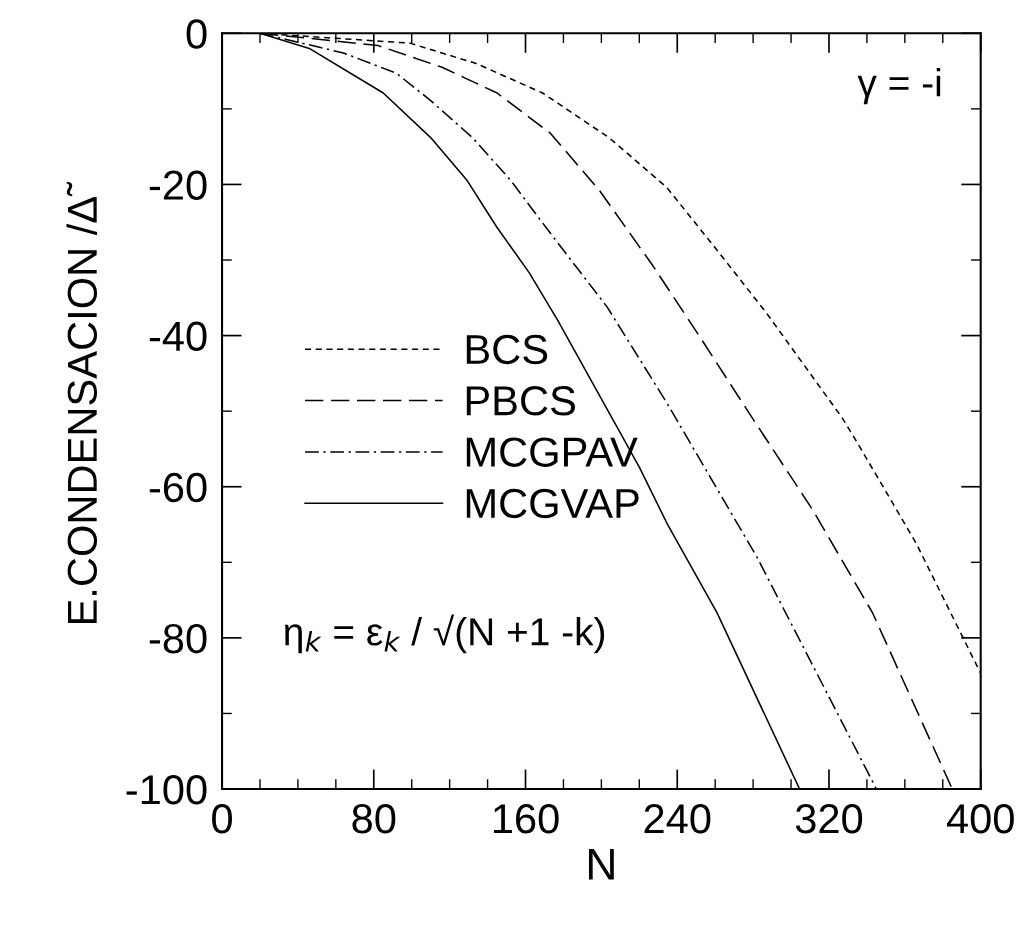  I want to click on x-tick-label: 0, so click(222, 819).